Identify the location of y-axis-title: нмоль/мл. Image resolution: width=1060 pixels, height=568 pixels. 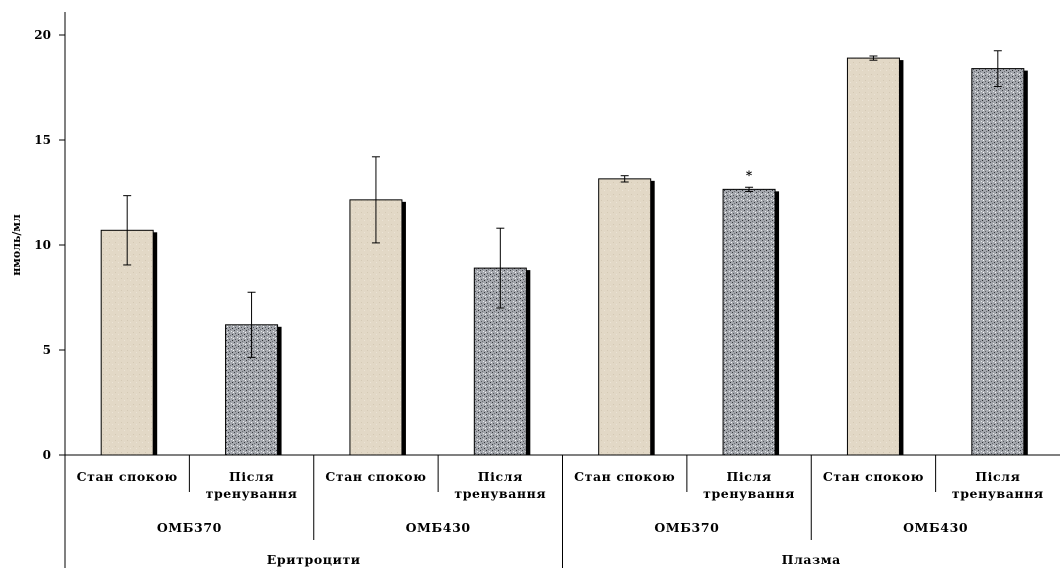
(16, 245).